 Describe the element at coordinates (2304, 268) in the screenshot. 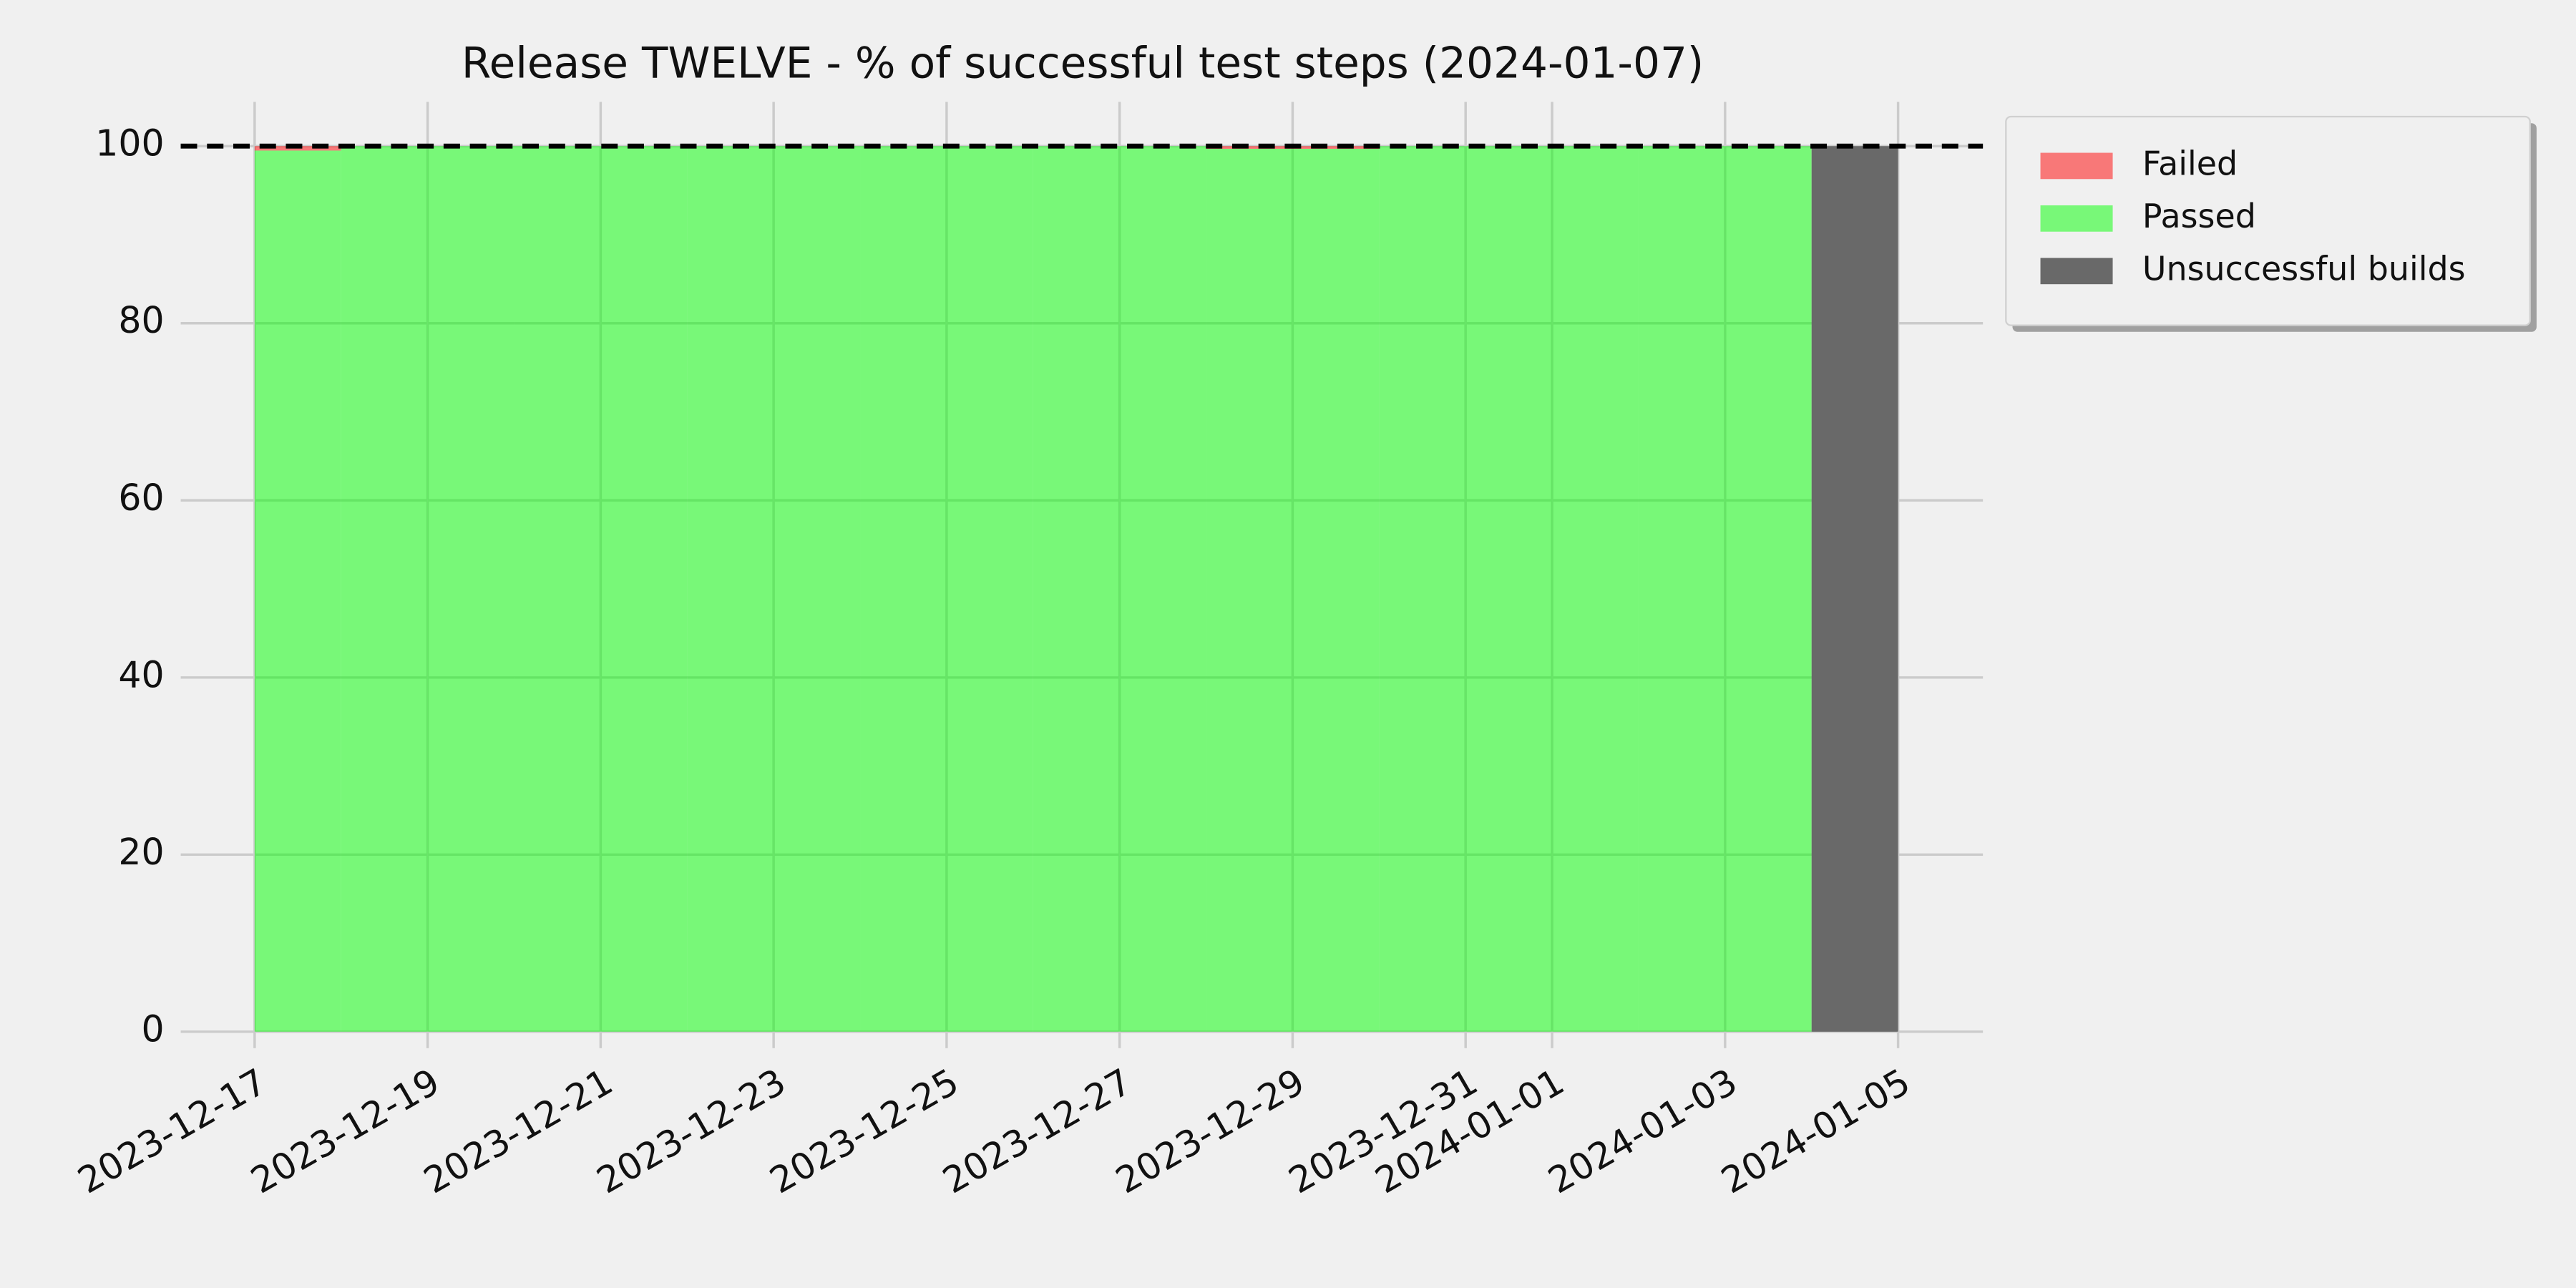

I see `legend-label: Unsuccessful builds` at that location.